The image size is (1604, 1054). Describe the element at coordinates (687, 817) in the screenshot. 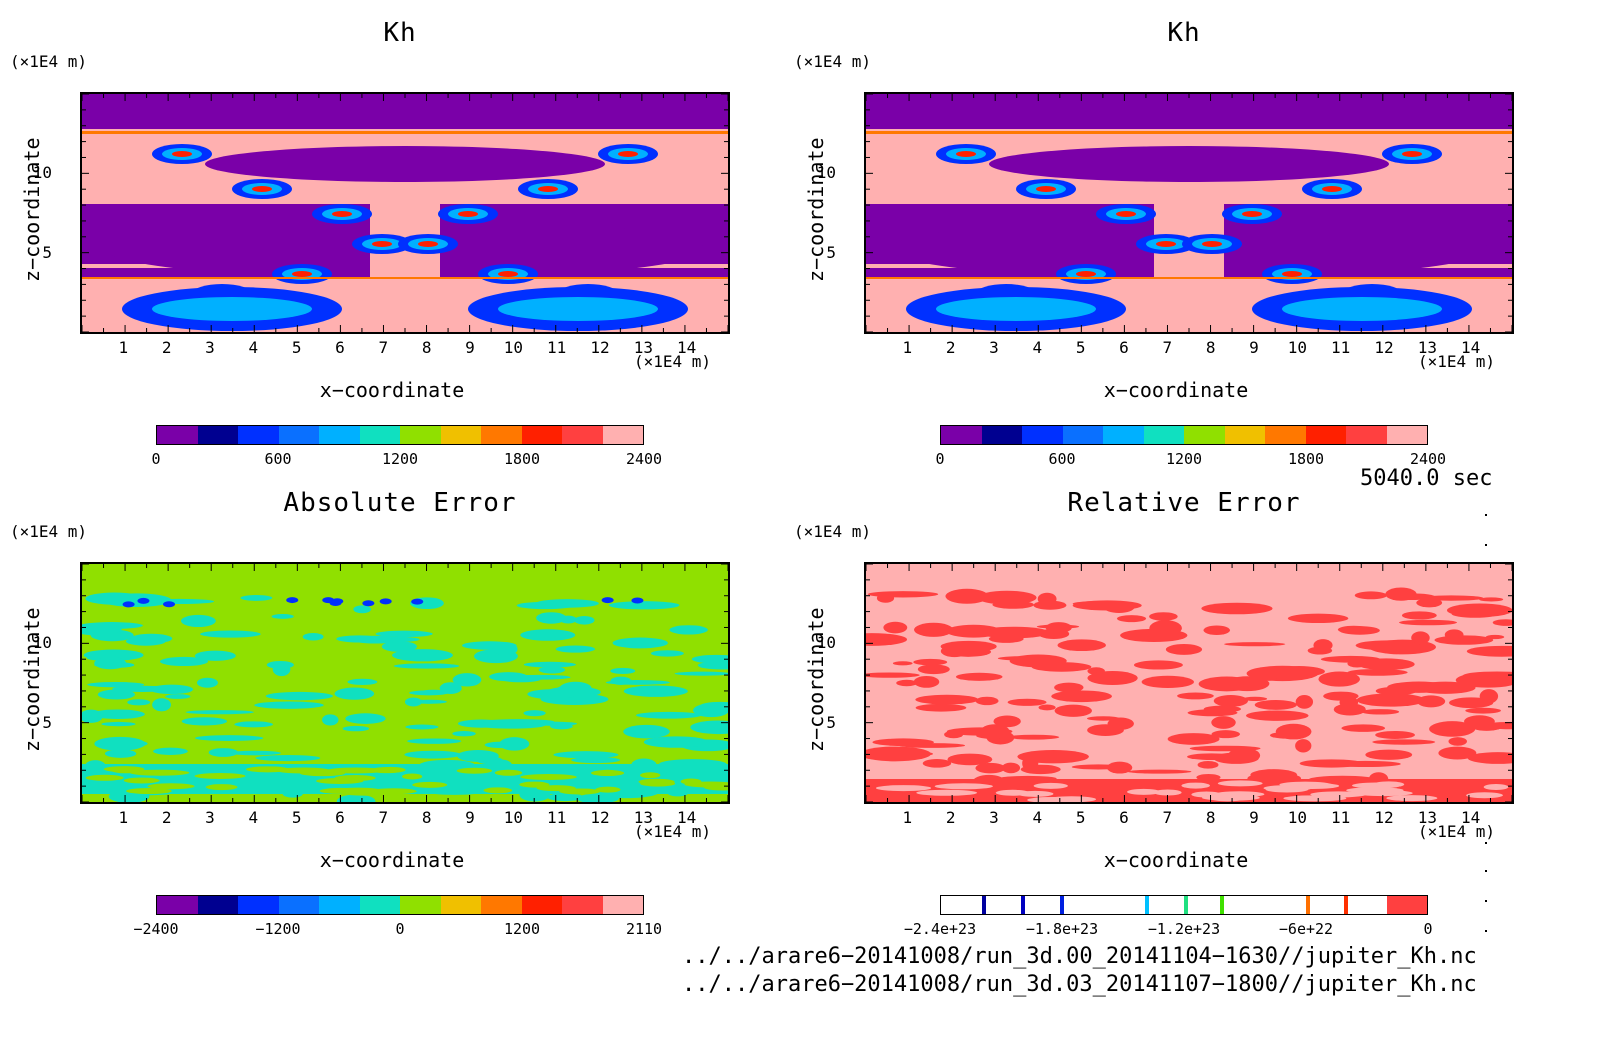

I see `x-tick-label: 14` at that location.